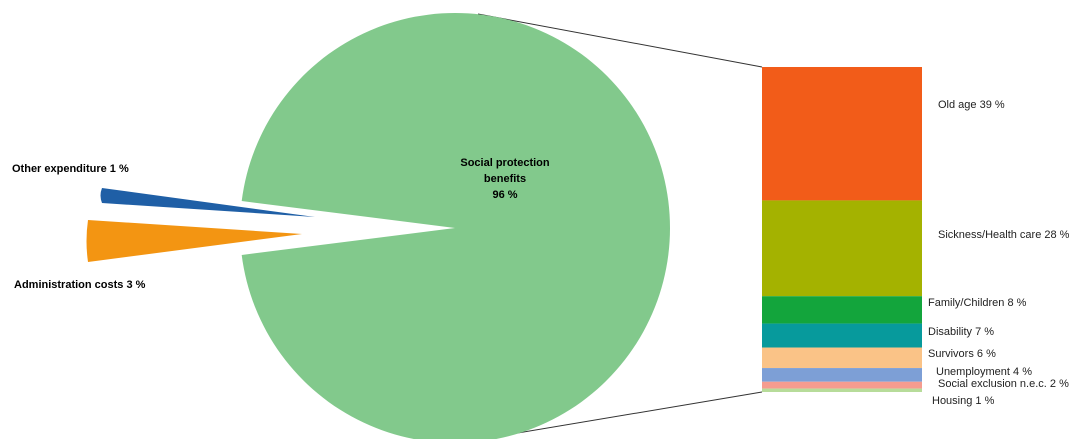 Image resolution: width=1091 pixels, height=439 pixels. Describe the element at coordinates (1004, 235) in the screenshot. I see `bar-label-sickness-health-care: Sickness/Health care 28 %` at that location.